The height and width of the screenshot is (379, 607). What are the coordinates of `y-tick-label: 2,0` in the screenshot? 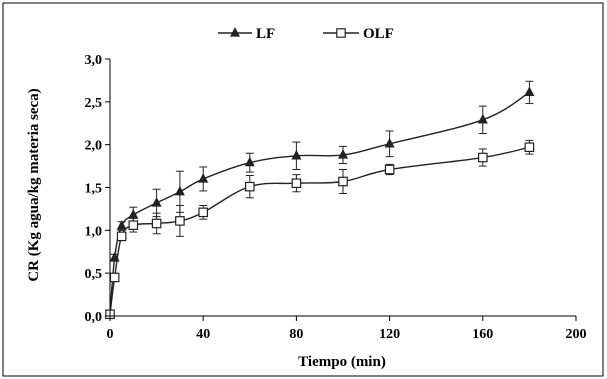 It's located at (94, 146).